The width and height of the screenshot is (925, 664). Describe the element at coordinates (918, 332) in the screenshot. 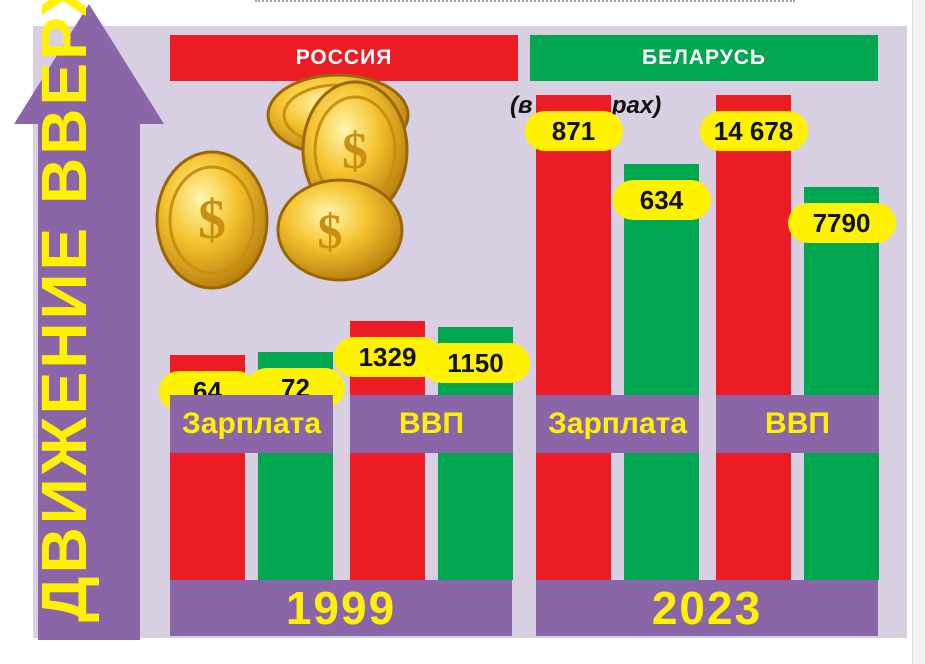

I see `page-edge` at that location.